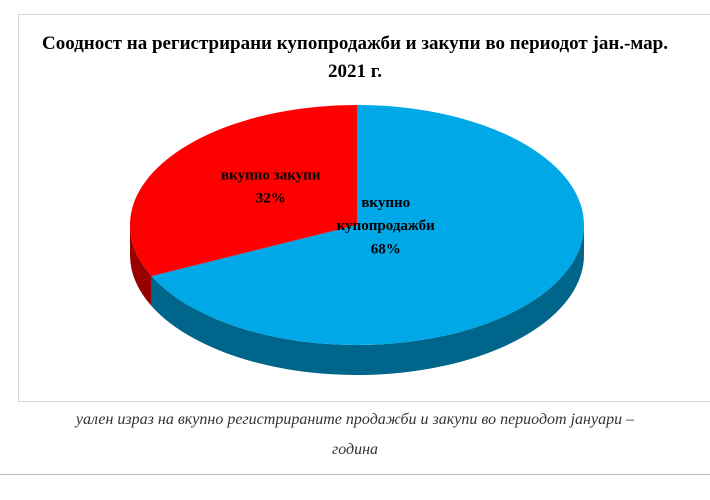 The width and height of the screenshot is (710, 500). Describe the element at coordinates (270, 198) in the screenshot. I see `slice-value-label: 32%` at that location.